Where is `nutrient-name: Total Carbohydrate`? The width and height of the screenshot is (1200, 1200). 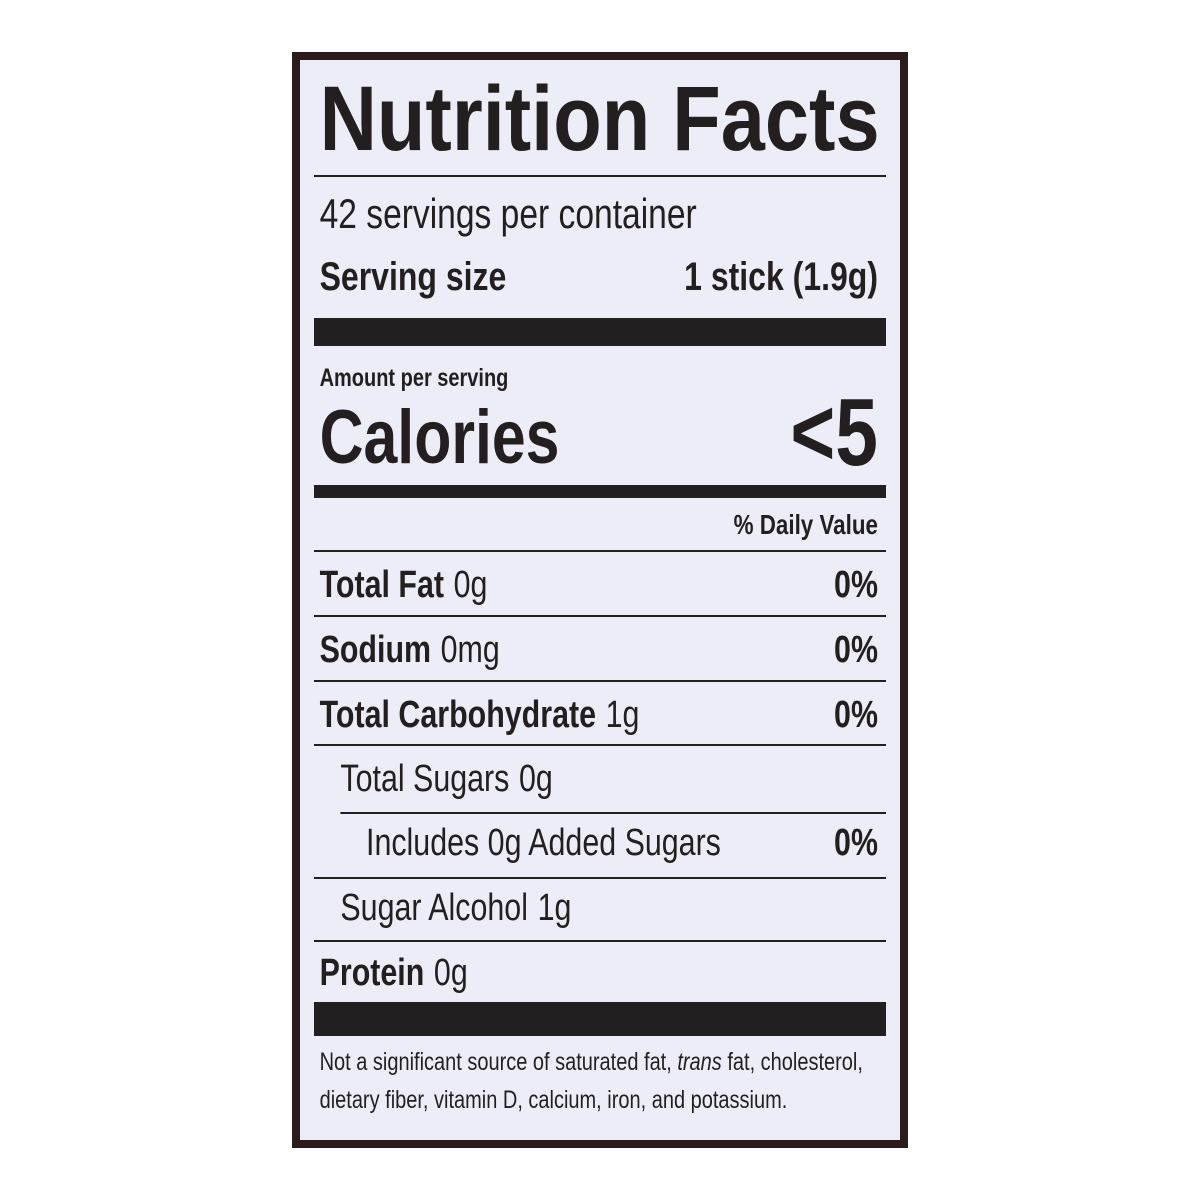 nutrient-name: Total Carbohydrate is located at coordinates (458, 715).